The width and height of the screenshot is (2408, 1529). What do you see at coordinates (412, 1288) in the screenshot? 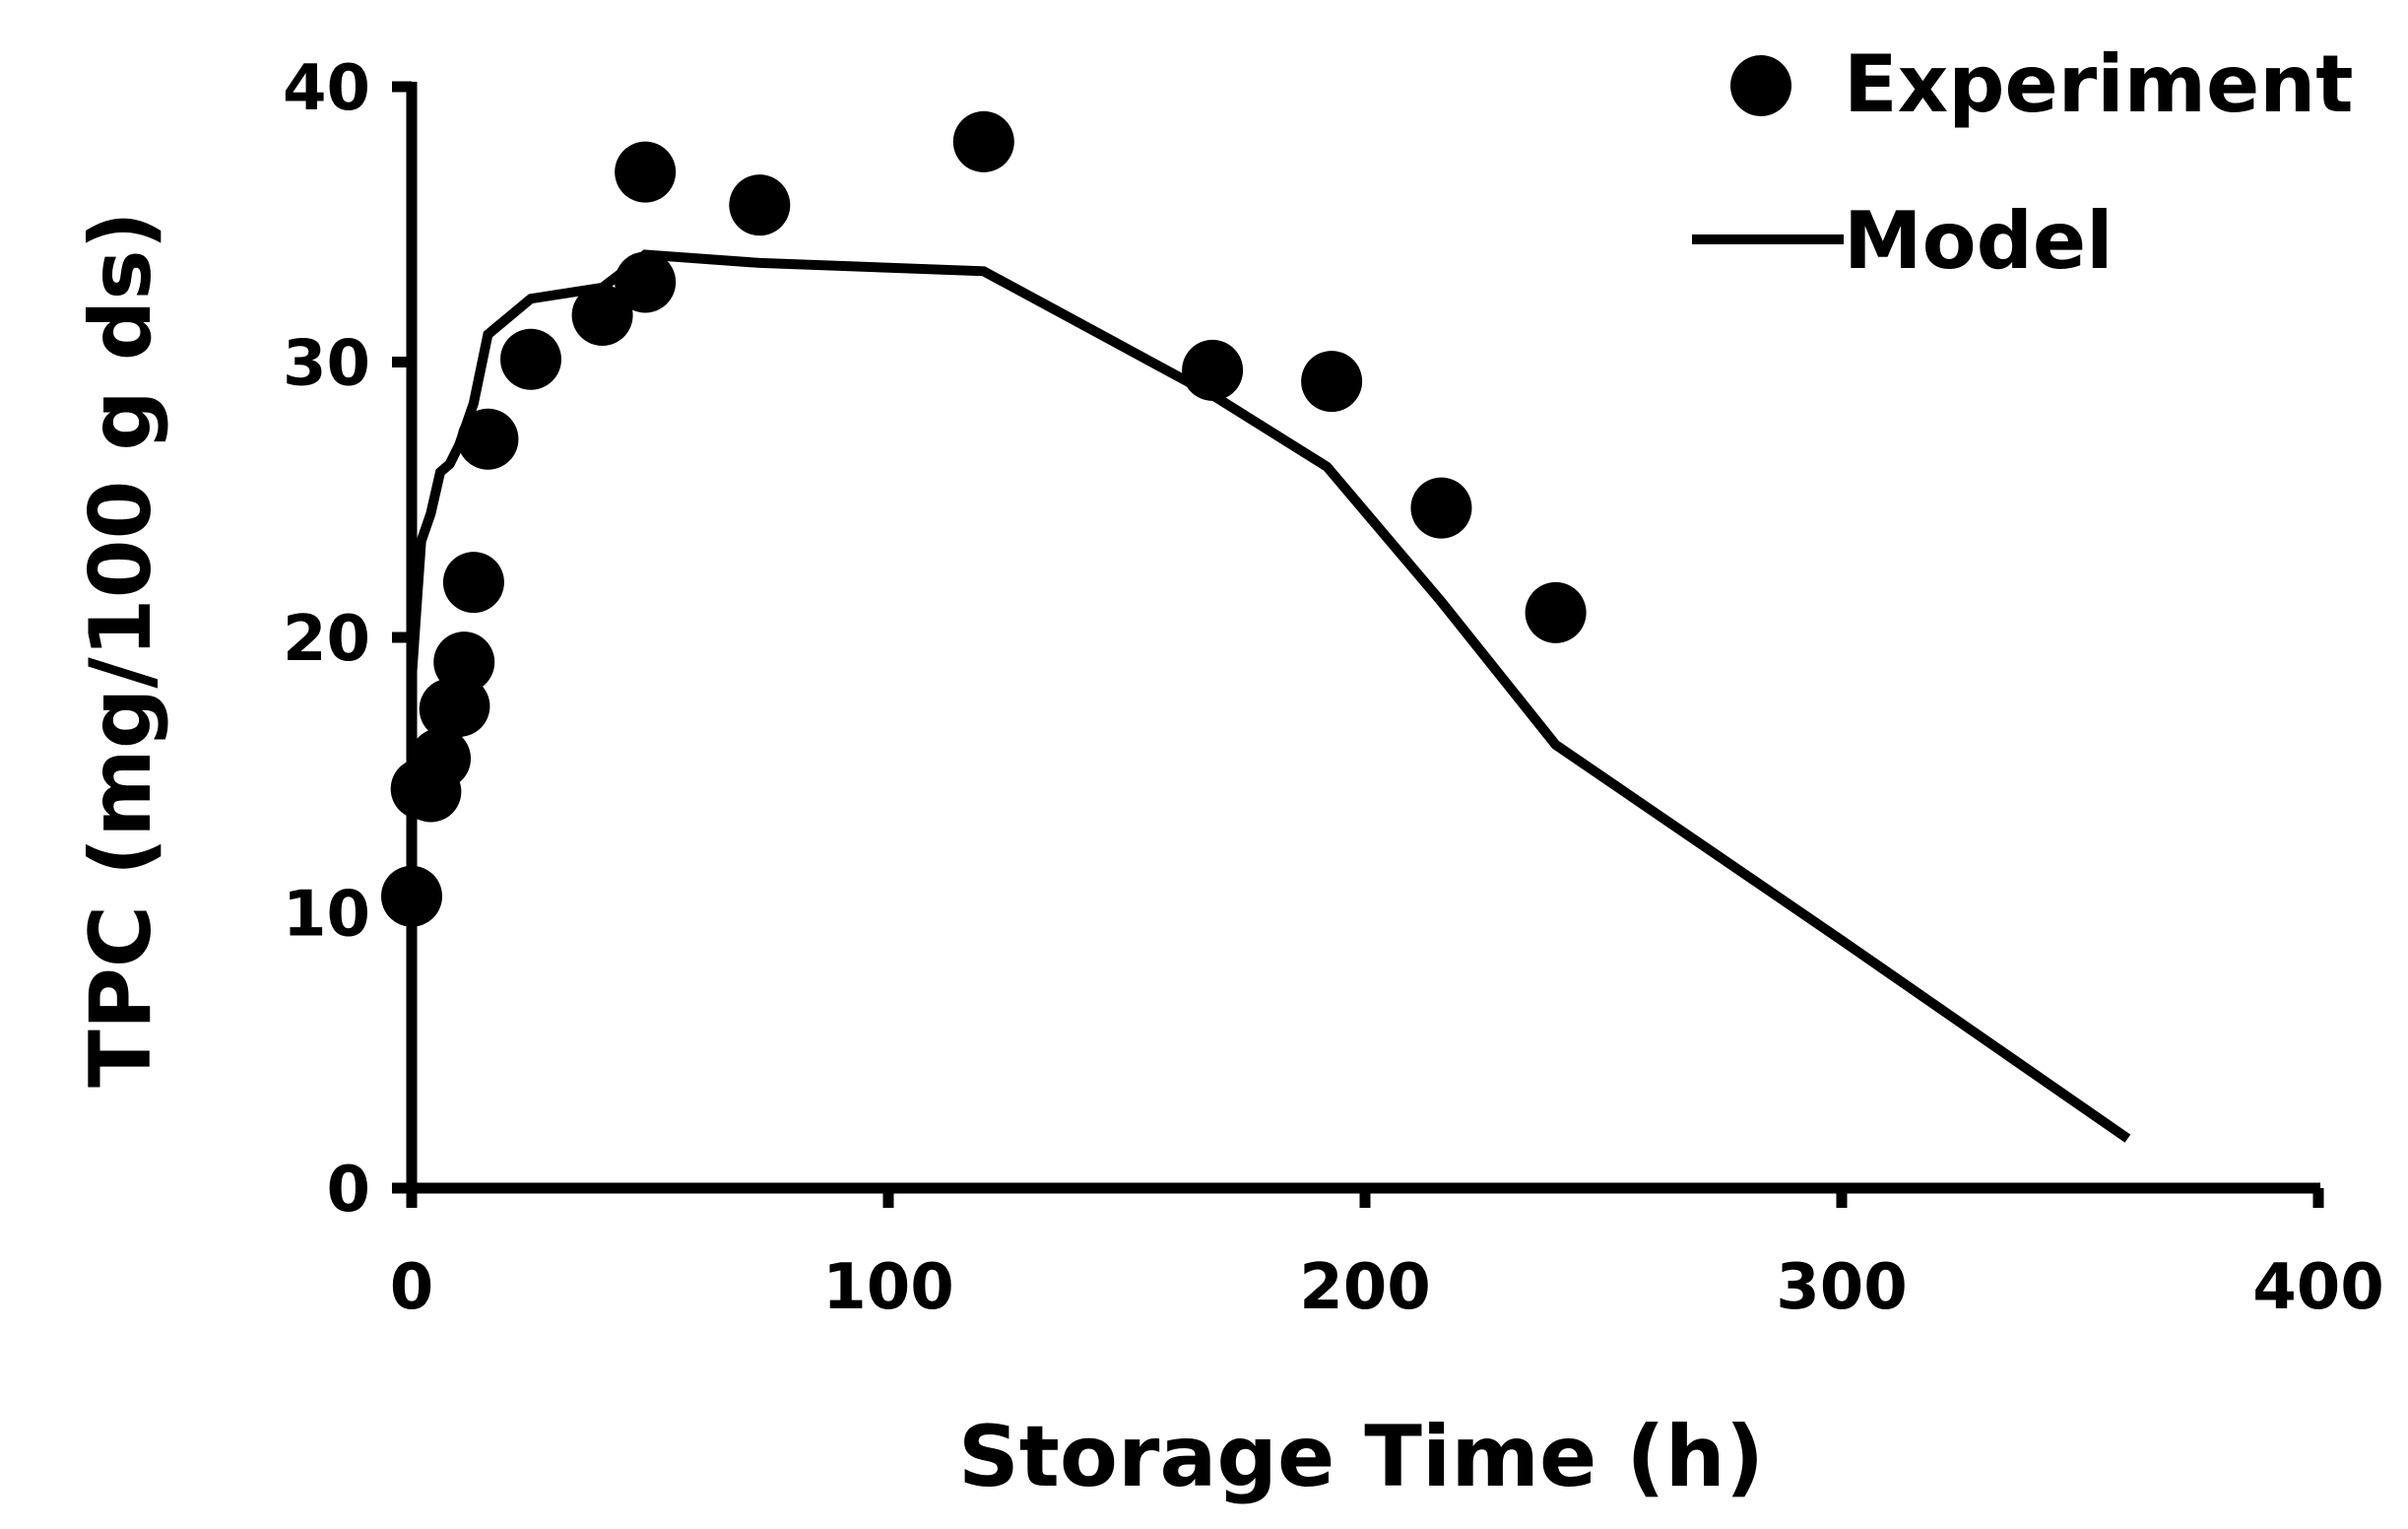
I see `x-tick-label: 0` at bounding box center [412, 1288].